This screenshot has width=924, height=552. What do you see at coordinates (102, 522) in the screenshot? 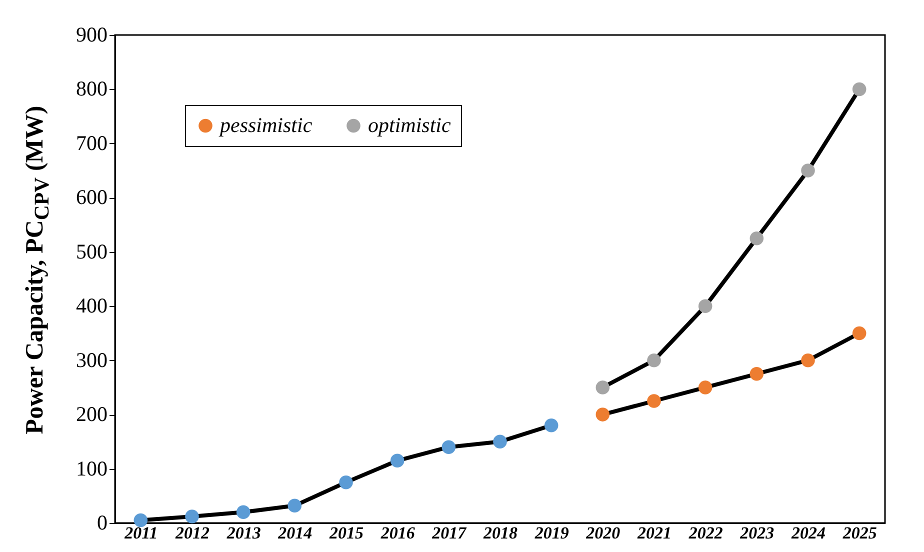
I see `y-tick-label: 0` at bounding box center [102, 522].